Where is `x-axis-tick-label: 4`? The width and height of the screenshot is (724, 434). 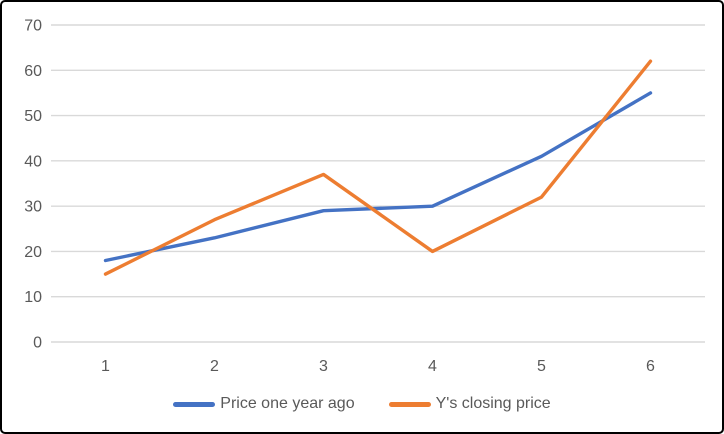 x-axis-tick-label: 4 is located at coordinates (432, 366).